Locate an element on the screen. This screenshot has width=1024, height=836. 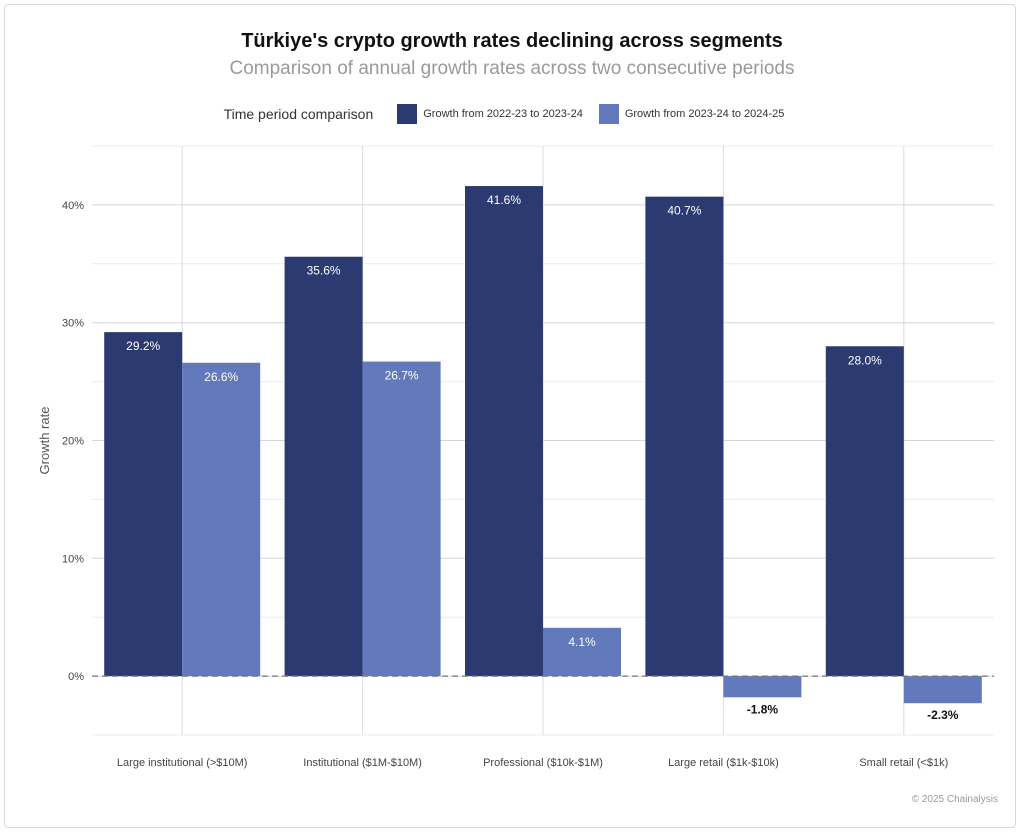
y-tick-label: 20% is located at coordinates (73, 442).